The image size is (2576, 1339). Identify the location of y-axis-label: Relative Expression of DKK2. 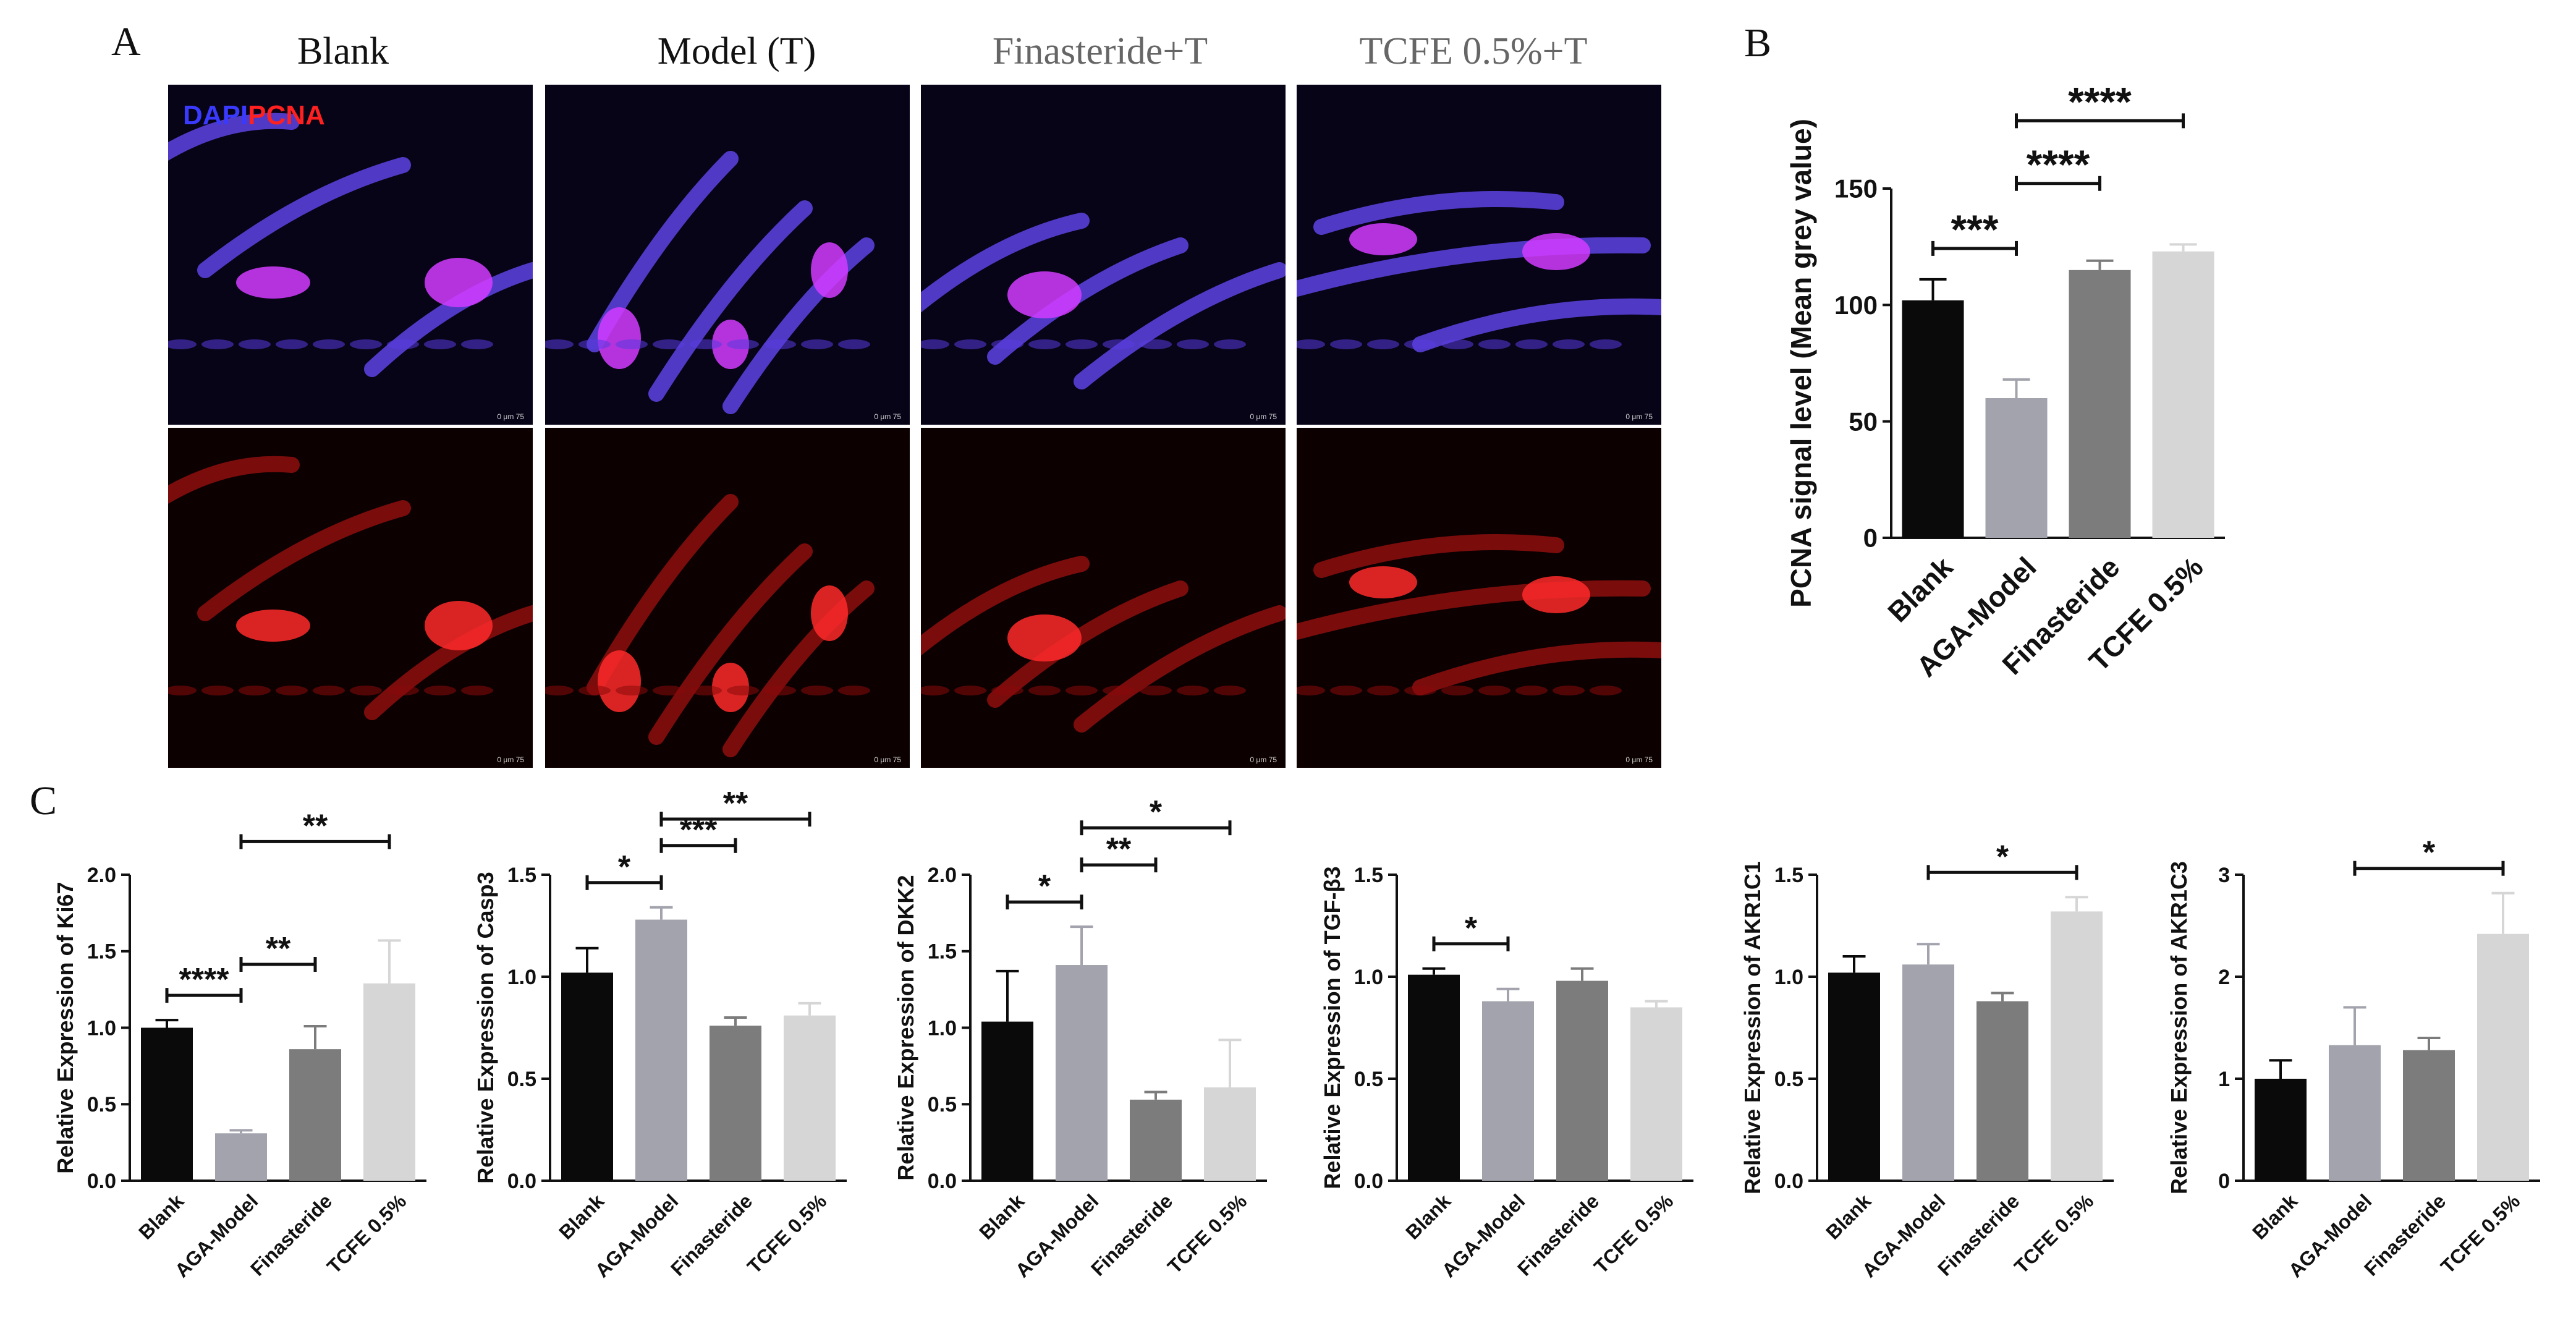
(905, 1027).